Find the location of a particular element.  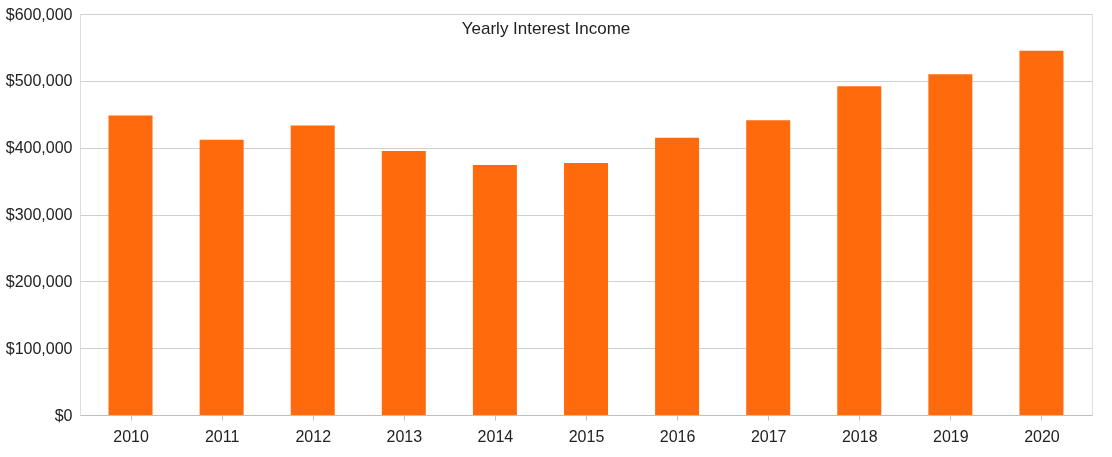

y-tick-label: $600,000 is located at coordinates (39, 14).